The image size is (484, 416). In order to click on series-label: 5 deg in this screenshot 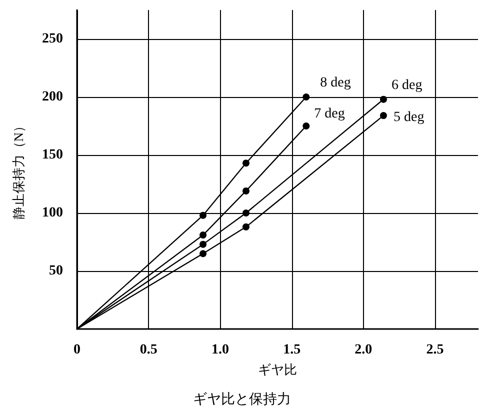, I will do `click(408, 118)`.